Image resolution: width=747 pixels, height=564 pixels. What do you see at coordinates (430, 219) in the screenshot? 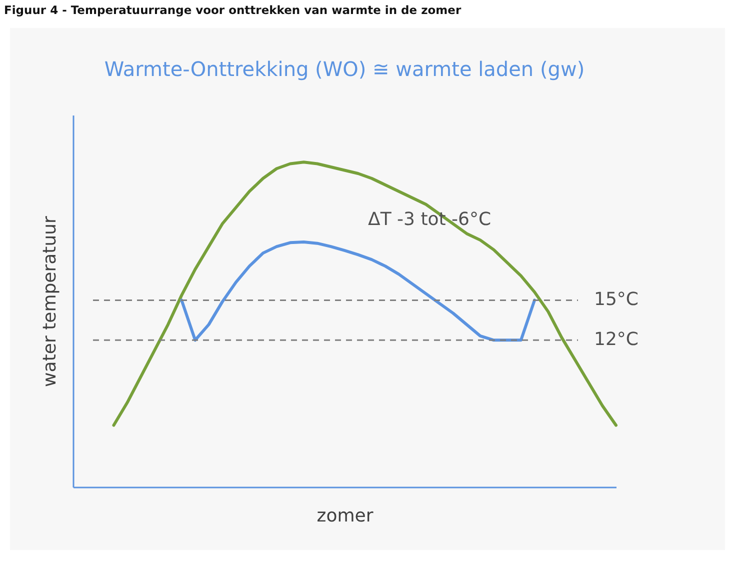
I see `annotation: ΔT -3 tot -6°C` at bounding box center [430, 219].